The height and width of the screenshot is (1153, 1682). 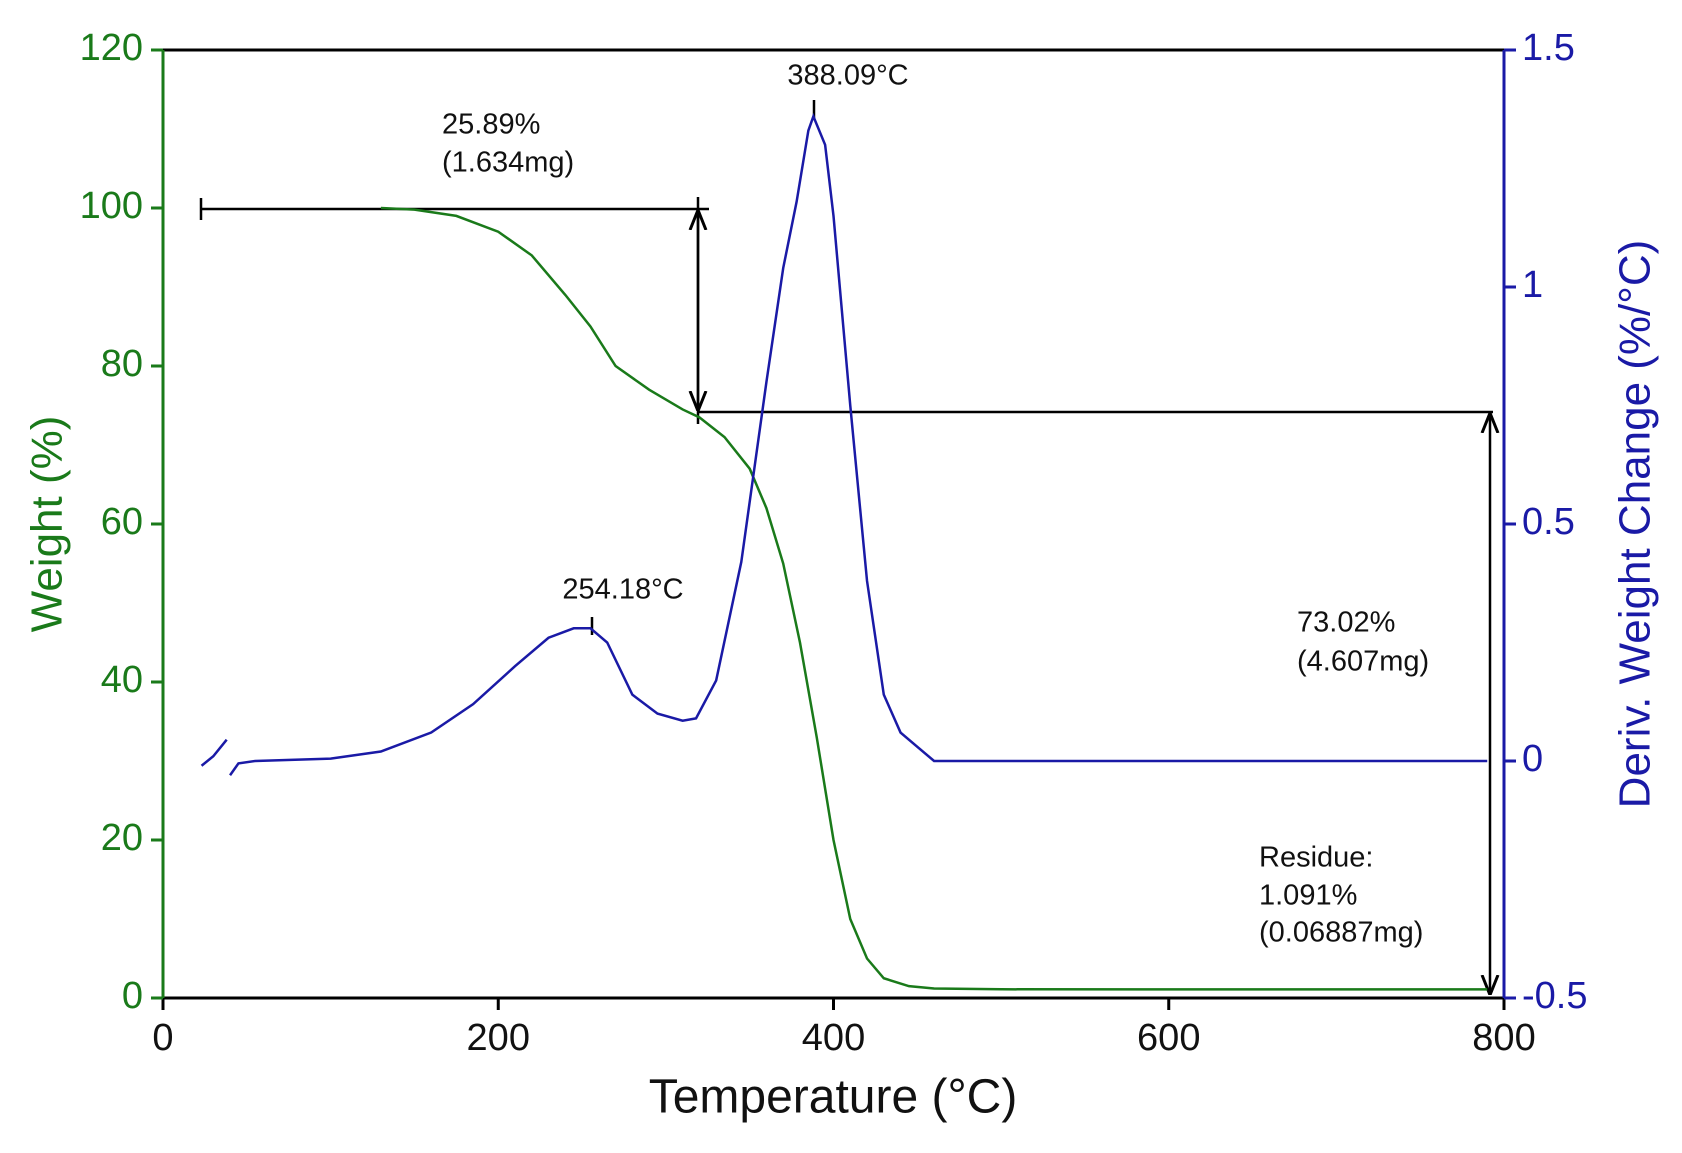 I want to click on annotation: 1.091%, so click(x=1308, y=896).